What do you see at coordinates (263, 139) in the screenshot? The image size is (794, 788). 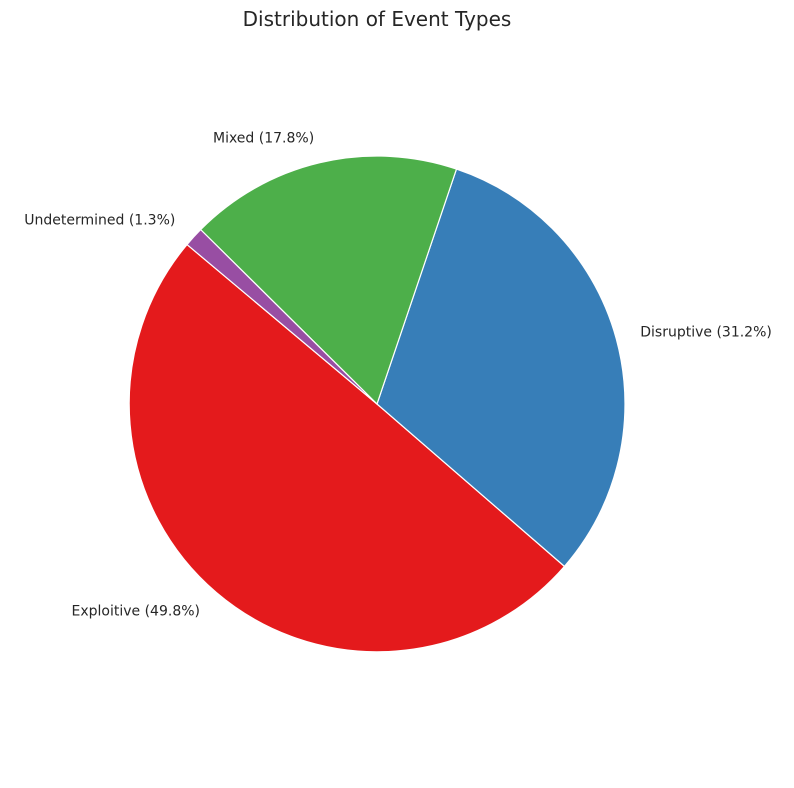 I see `pie-label-2: Mixed (17.8%)` at bounding box center [263, 139].